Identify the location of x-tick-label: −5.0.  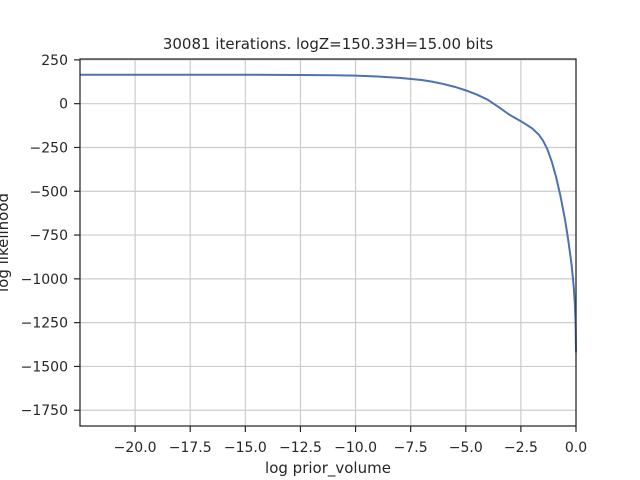
(466, 448).